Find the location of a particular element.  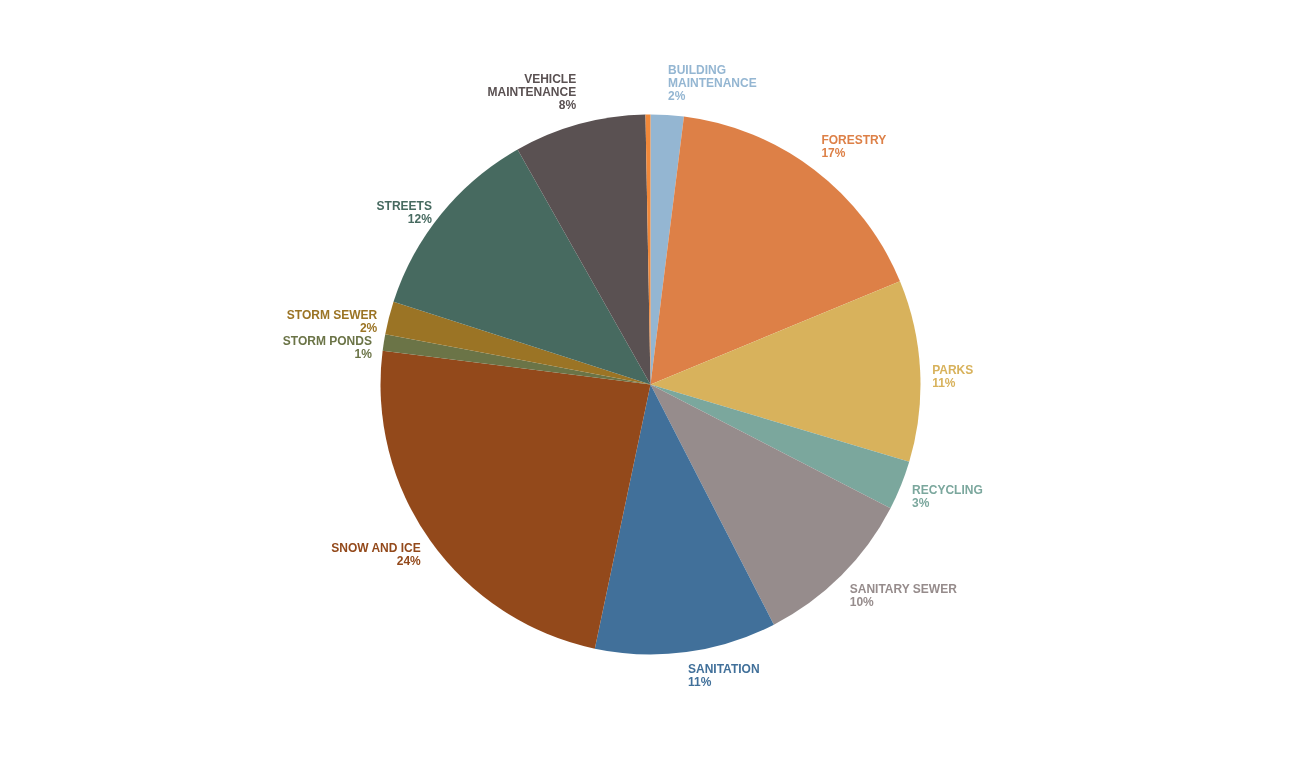

slice-label: SNOW AND ICE is located at coordinates (376, 548).